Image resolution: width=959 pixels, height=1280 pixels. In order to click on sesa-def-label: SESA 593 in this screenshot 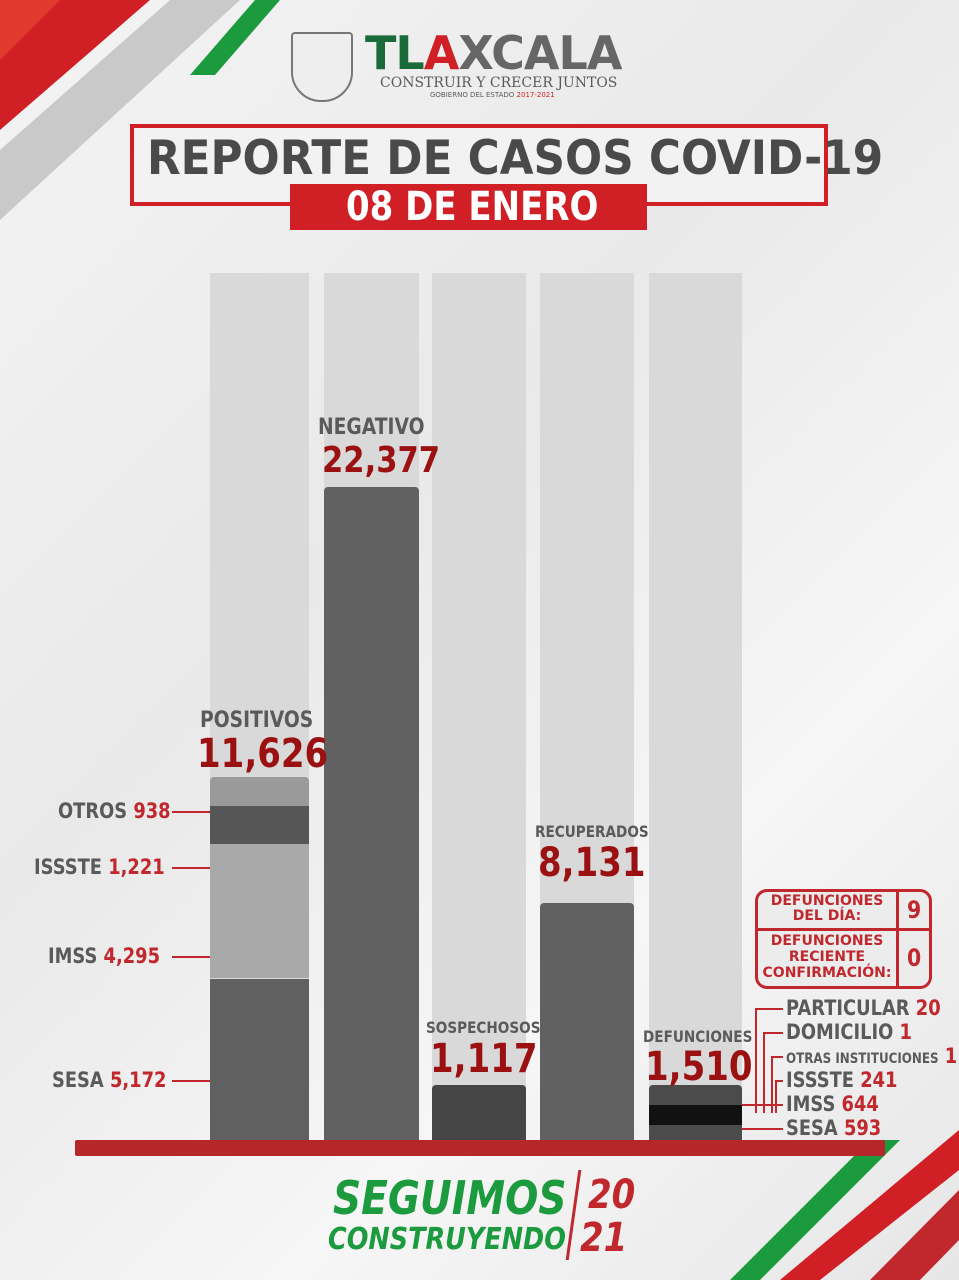, I will do `click(834, 1128)`.